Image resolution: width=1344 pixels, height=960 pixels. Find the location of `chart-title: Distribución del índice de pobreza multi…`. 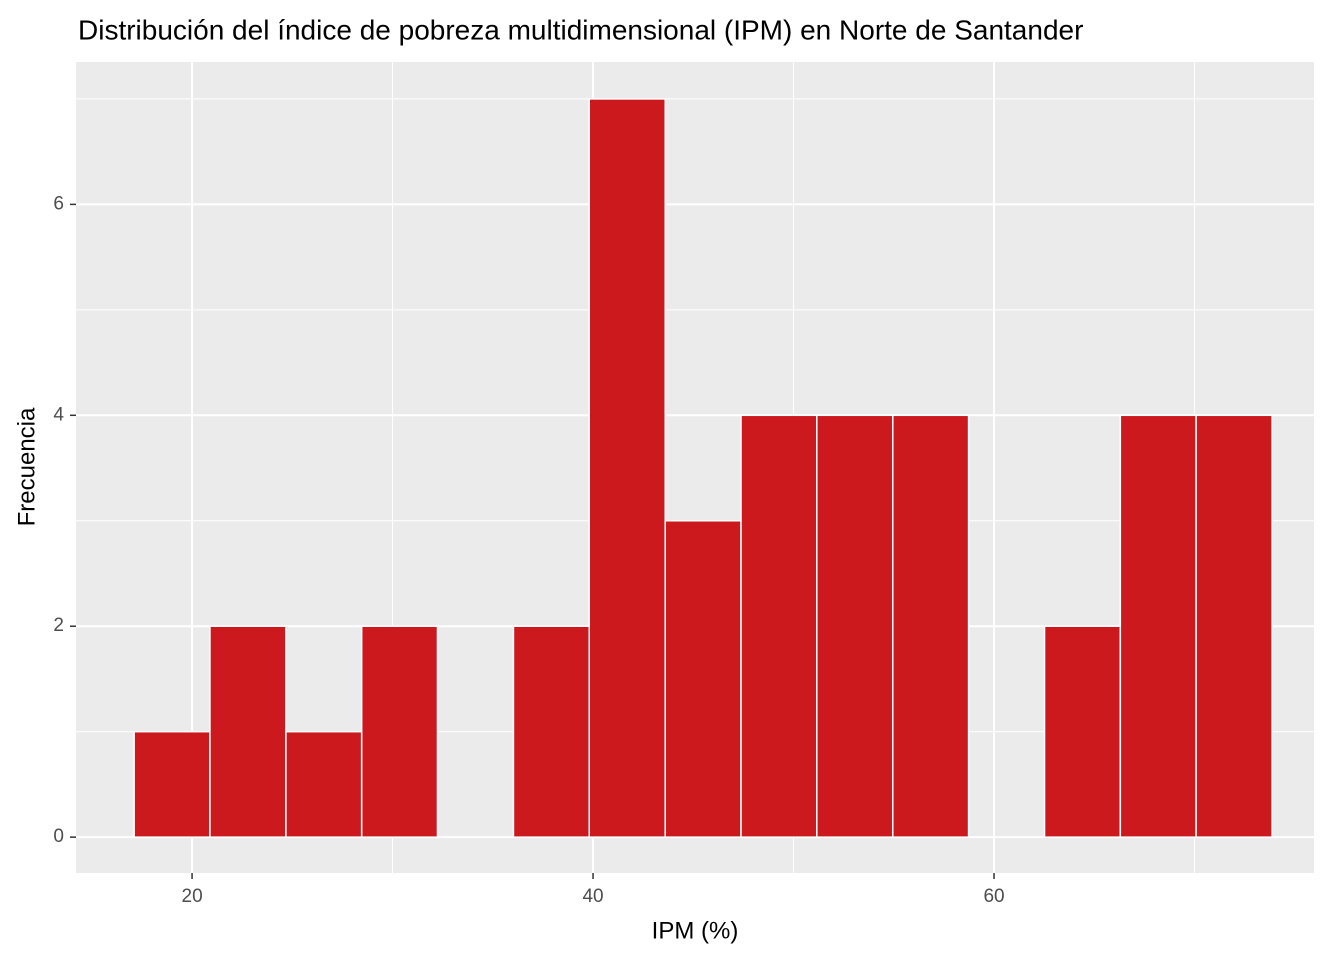

chart-title: Distribución del índice de pobreza multi… is located at coordinates (580, 29).